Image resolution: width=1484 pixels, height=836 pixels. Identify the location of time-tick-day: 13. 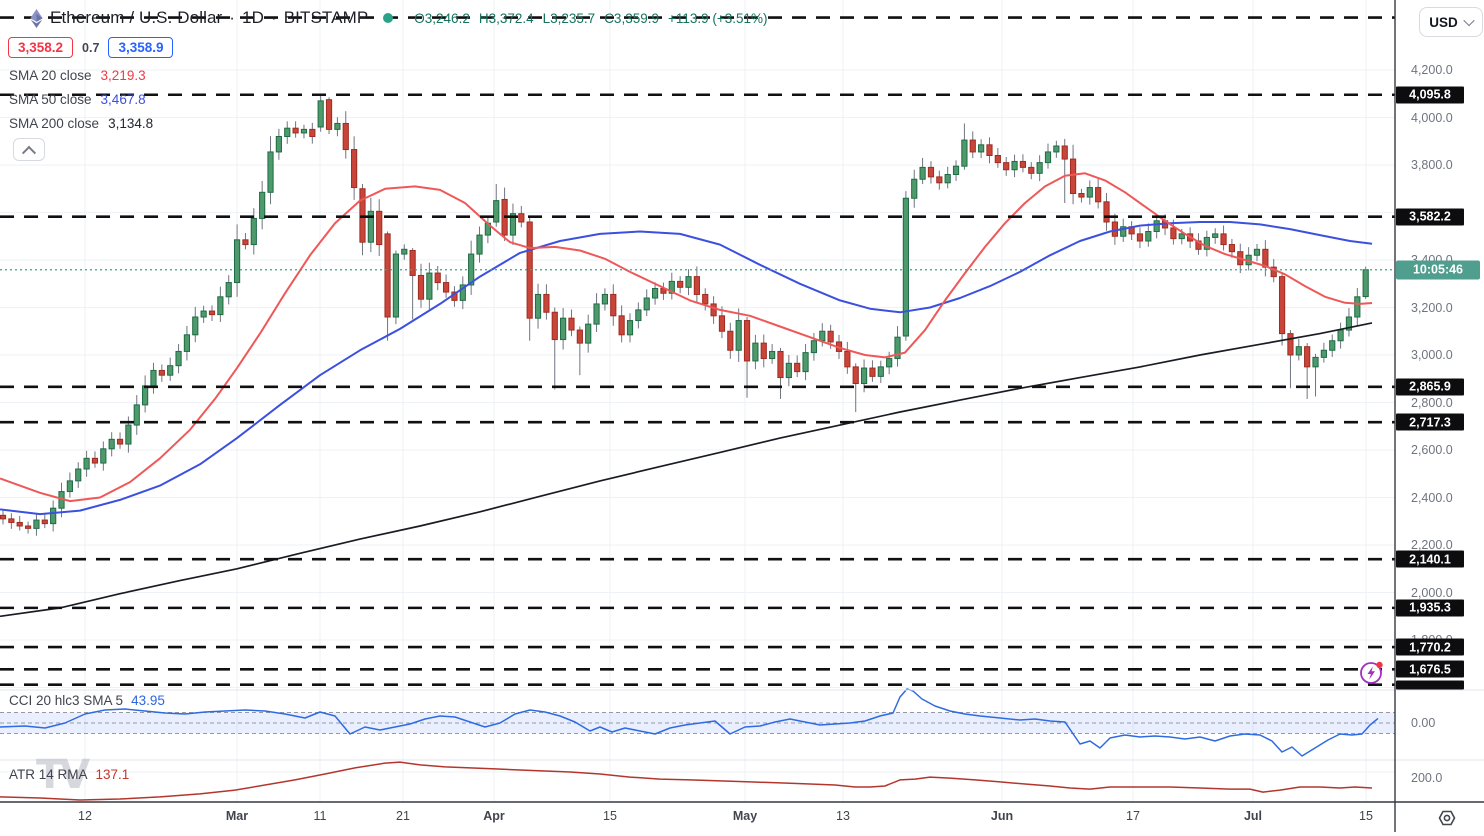
(843, 816).